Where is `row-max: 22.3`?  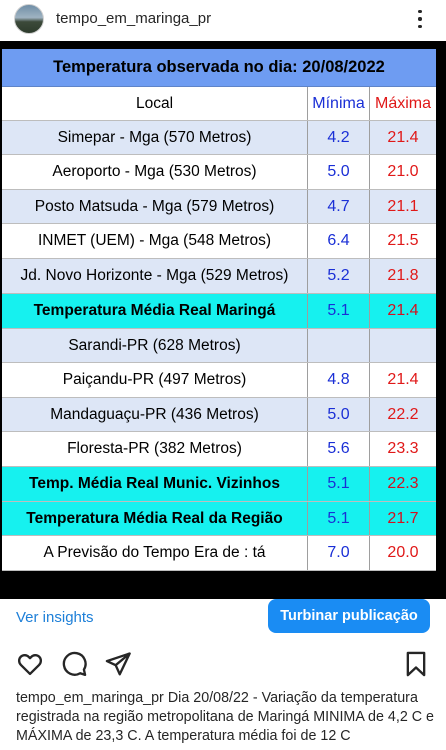
row-max: 22.3 is located at coordinates (403, 483).